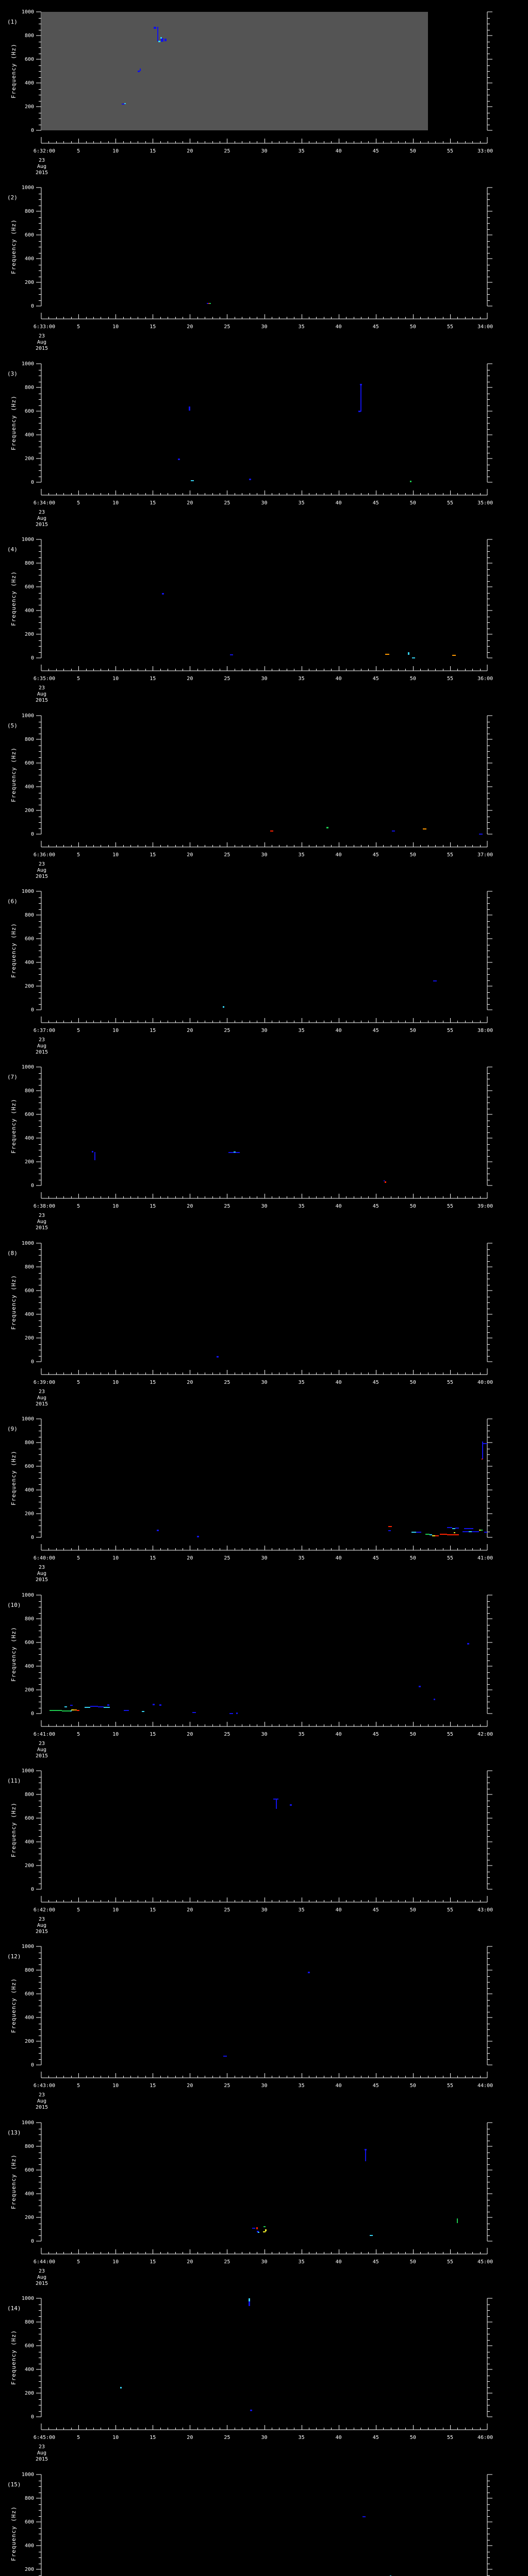 This screenshot has width=528, height=2576. What do you see at coordinates (45, 1558) in the screenshot?
I see `x-start-time-label: 6:40:00` at bounding box center [45, 1558].